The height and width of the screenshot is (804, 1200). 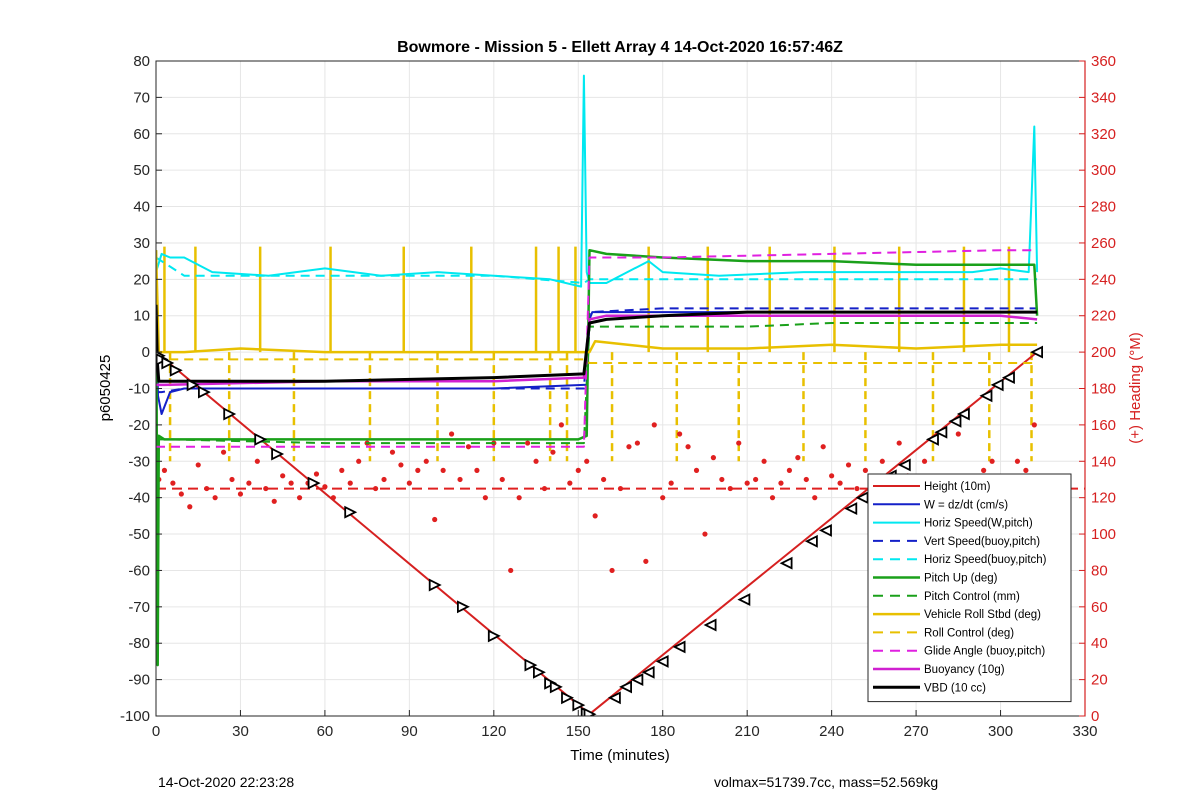 What do you see at coordinates (141, 134) in the screenshot?
I see `y-tick-label: 60` at bounding box center [141, 134].